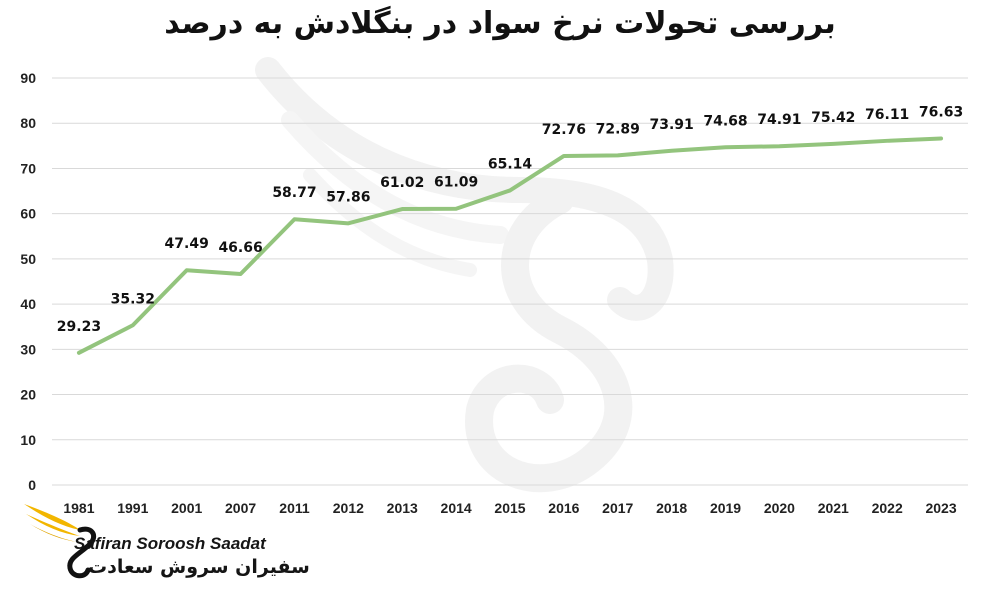  What do you see at coordinates (294, 193) in the screenshot?
I see `data-label: 58.77` at bounding box center [294, 193].